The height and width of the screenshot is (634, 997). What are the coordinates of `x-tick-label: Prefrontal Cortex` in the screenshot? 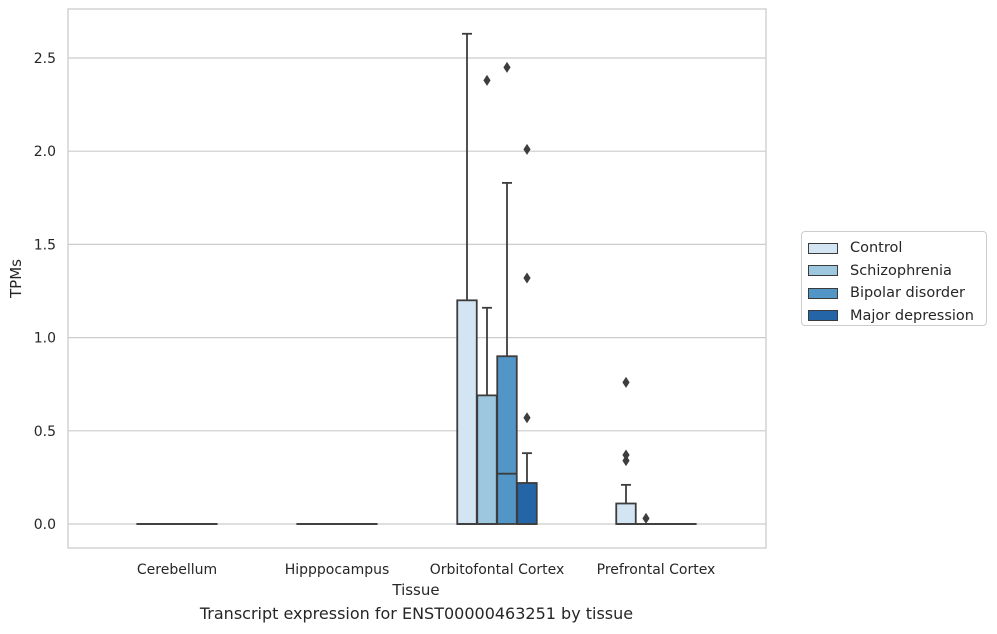 It's located at (656, 570).